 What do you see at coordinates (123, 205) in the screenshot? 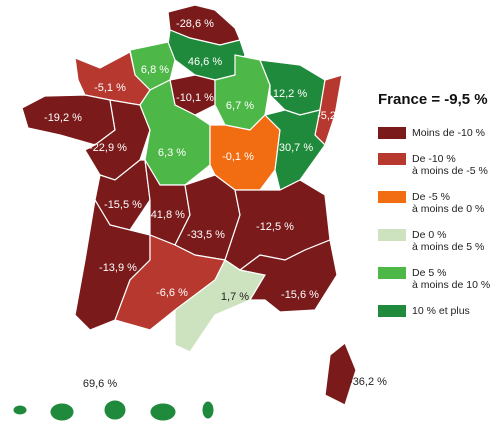
I see `region-label: -15,5 %` at bounding box center [123, 205].